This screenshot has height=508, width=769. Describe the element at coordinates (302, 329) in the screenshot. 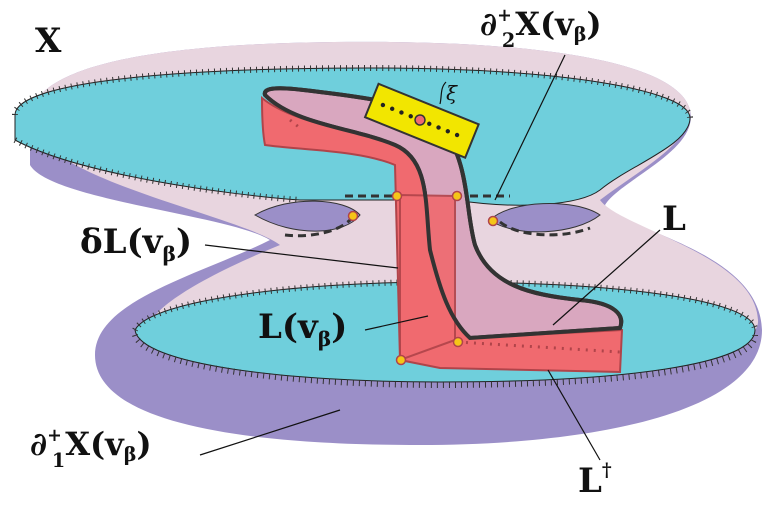

I see `label-l-v: L(vβ)` at that location.